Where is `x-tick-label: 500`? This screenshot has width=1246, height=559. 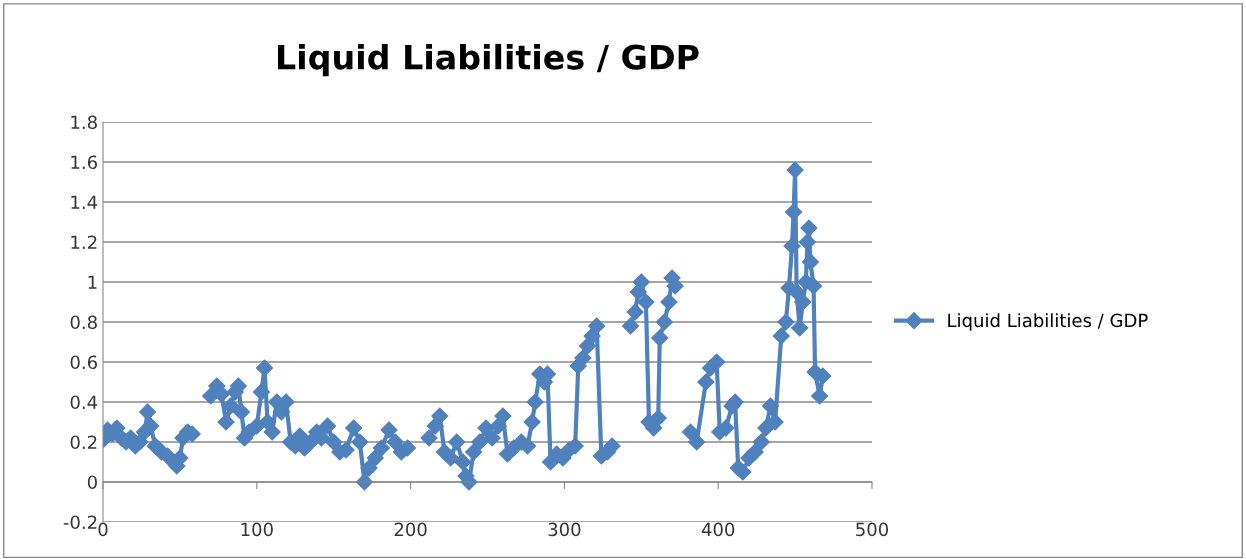 x-tick-label: 500 is located at coordinates (872, 529).